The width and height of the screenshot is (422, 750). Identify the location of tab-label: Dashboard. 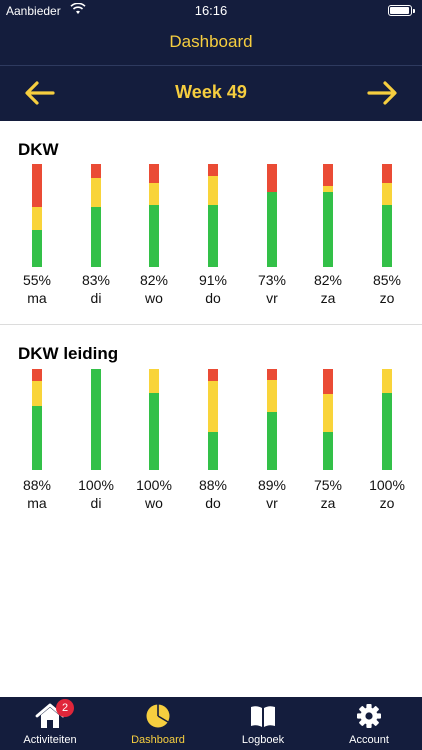
(158, 740).